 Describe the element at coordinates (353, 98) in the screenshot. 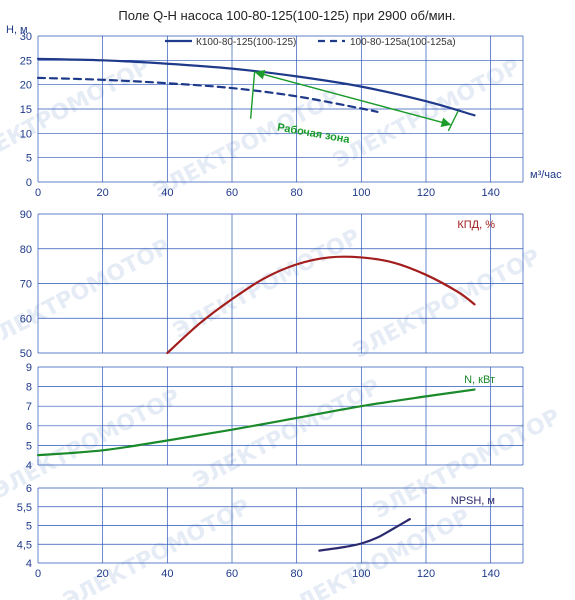

I see `zone-arrow` at that location.